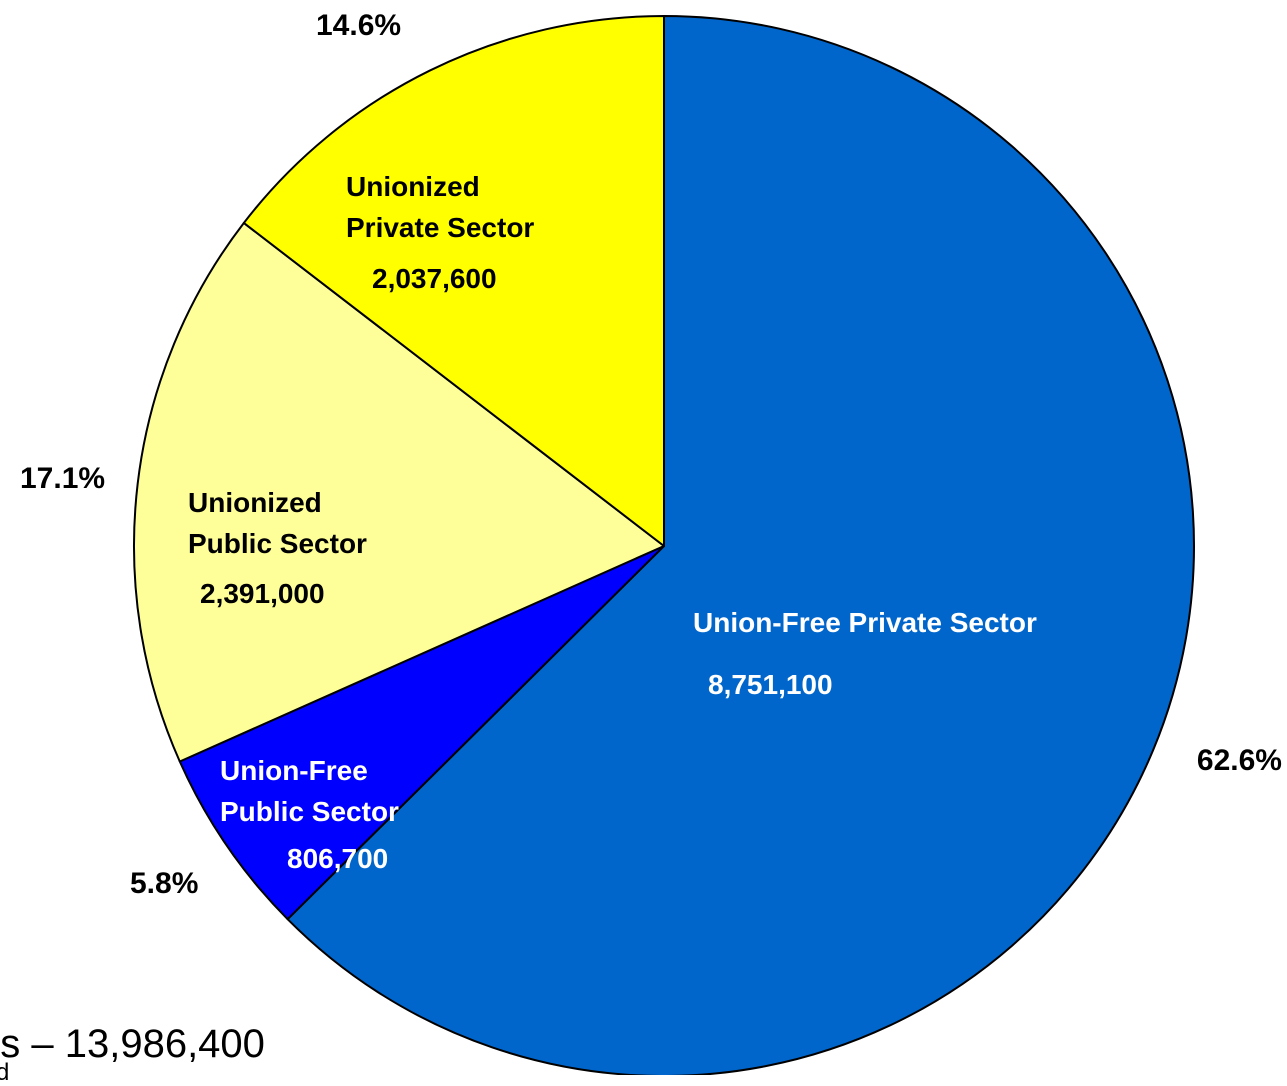 This screenshot has width=1287, height=1086. I want to click on slice-value-0: 8,751,100, so click(770, 684).